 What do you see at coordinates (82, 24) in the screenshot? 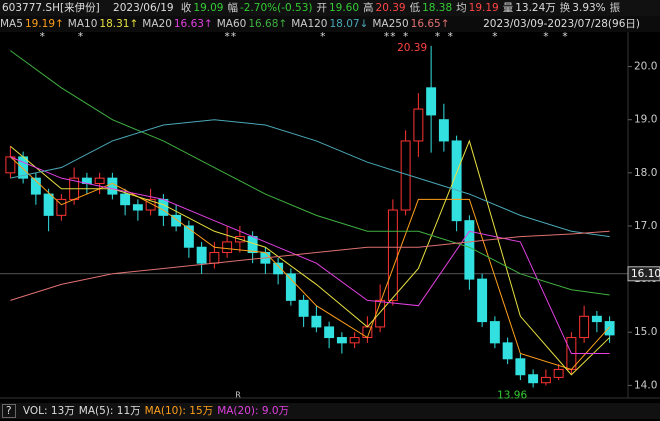
I see `ma-name: MA10` at bounding box center [82, 24].